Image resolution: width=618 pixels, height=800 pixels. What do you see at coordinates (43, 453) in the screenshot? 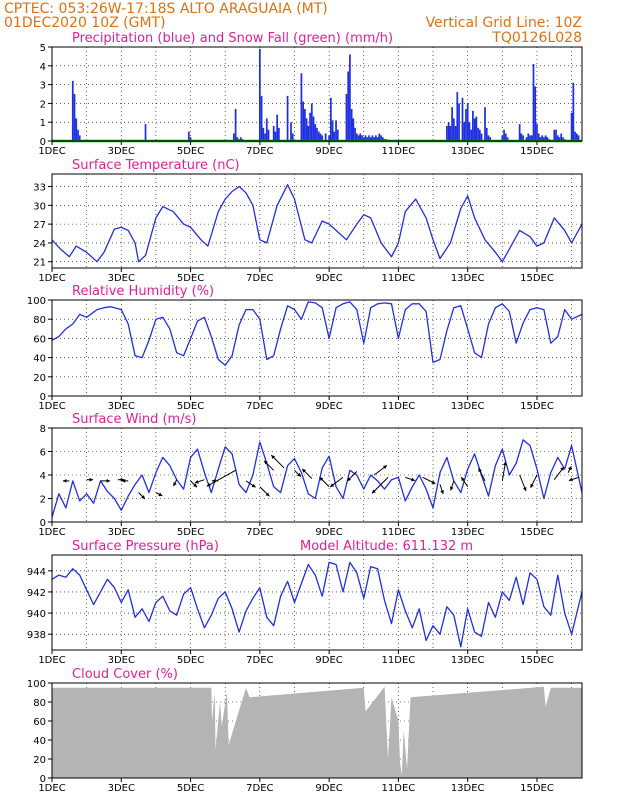
I see `y-tick-label: 6` at bounding box center [43, 453].